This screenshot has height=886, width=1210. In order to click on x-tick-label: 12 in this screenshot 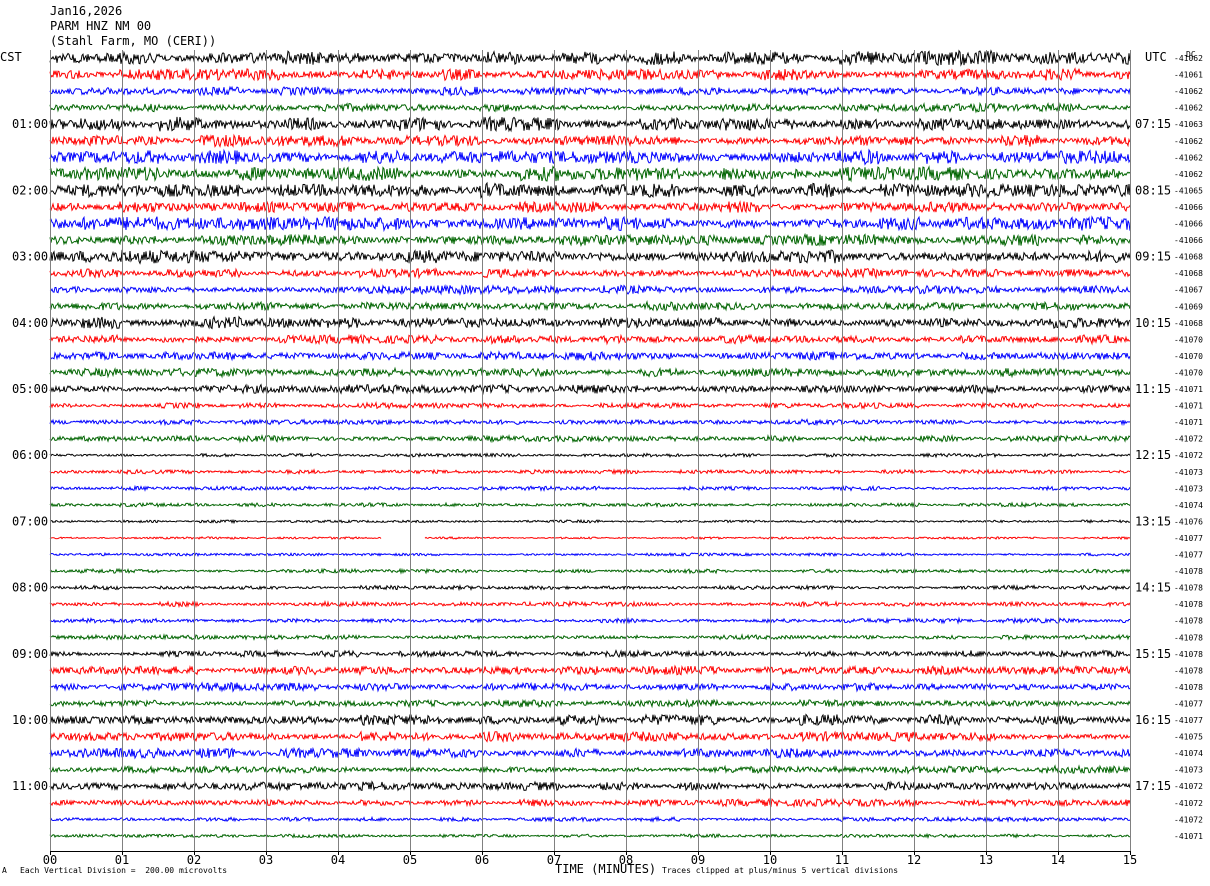, I will do `click(914, 860)`.